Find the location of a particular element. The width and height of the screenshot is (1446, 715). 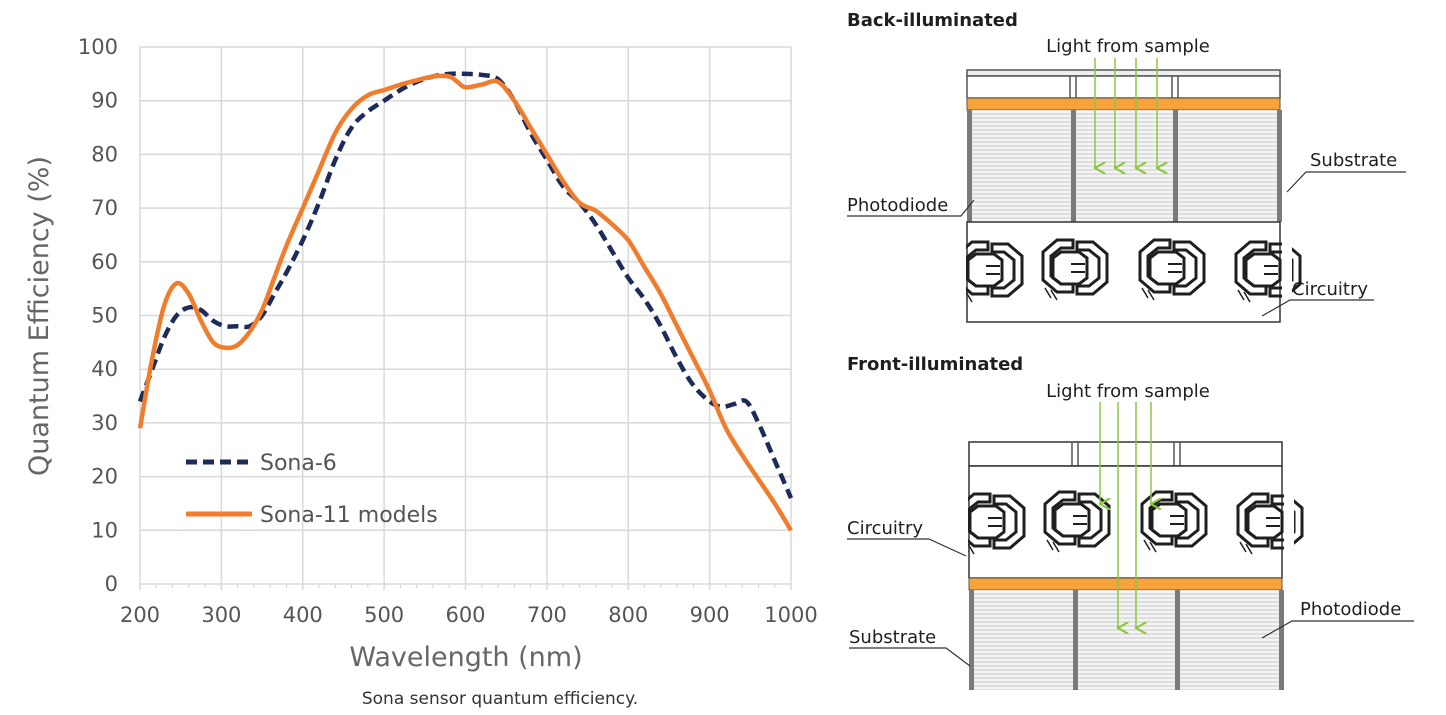

chart-legend: Sona-6 Sona-11 models is located at coordinates (312, 489).